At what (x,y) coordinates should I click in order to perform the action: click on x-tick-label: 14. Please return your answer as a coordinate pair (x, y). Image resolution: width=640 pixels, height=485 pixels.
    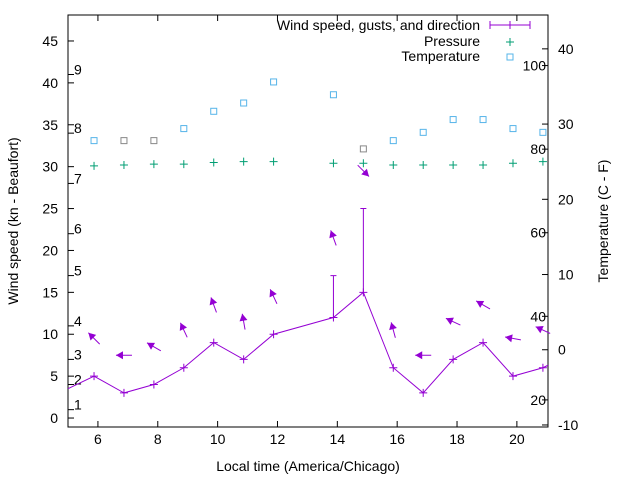
    Looking at the image, I should click on (338, 439).